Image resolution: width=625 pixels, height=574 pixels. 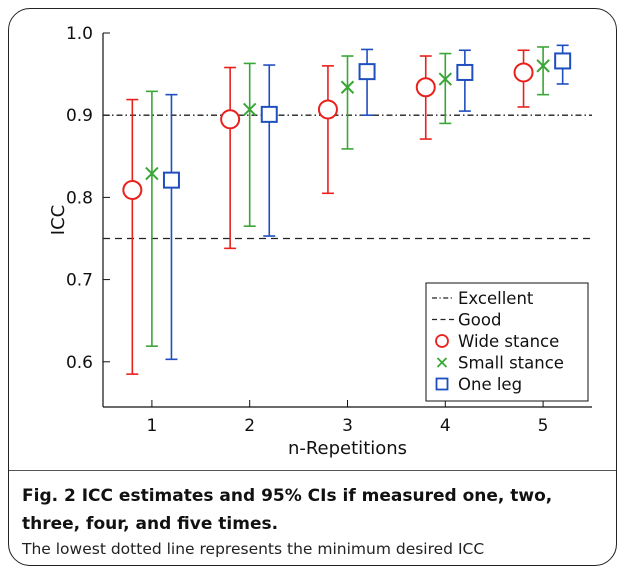 I want to click on legend-marker-wide-stance, so click(x=442, y=341).